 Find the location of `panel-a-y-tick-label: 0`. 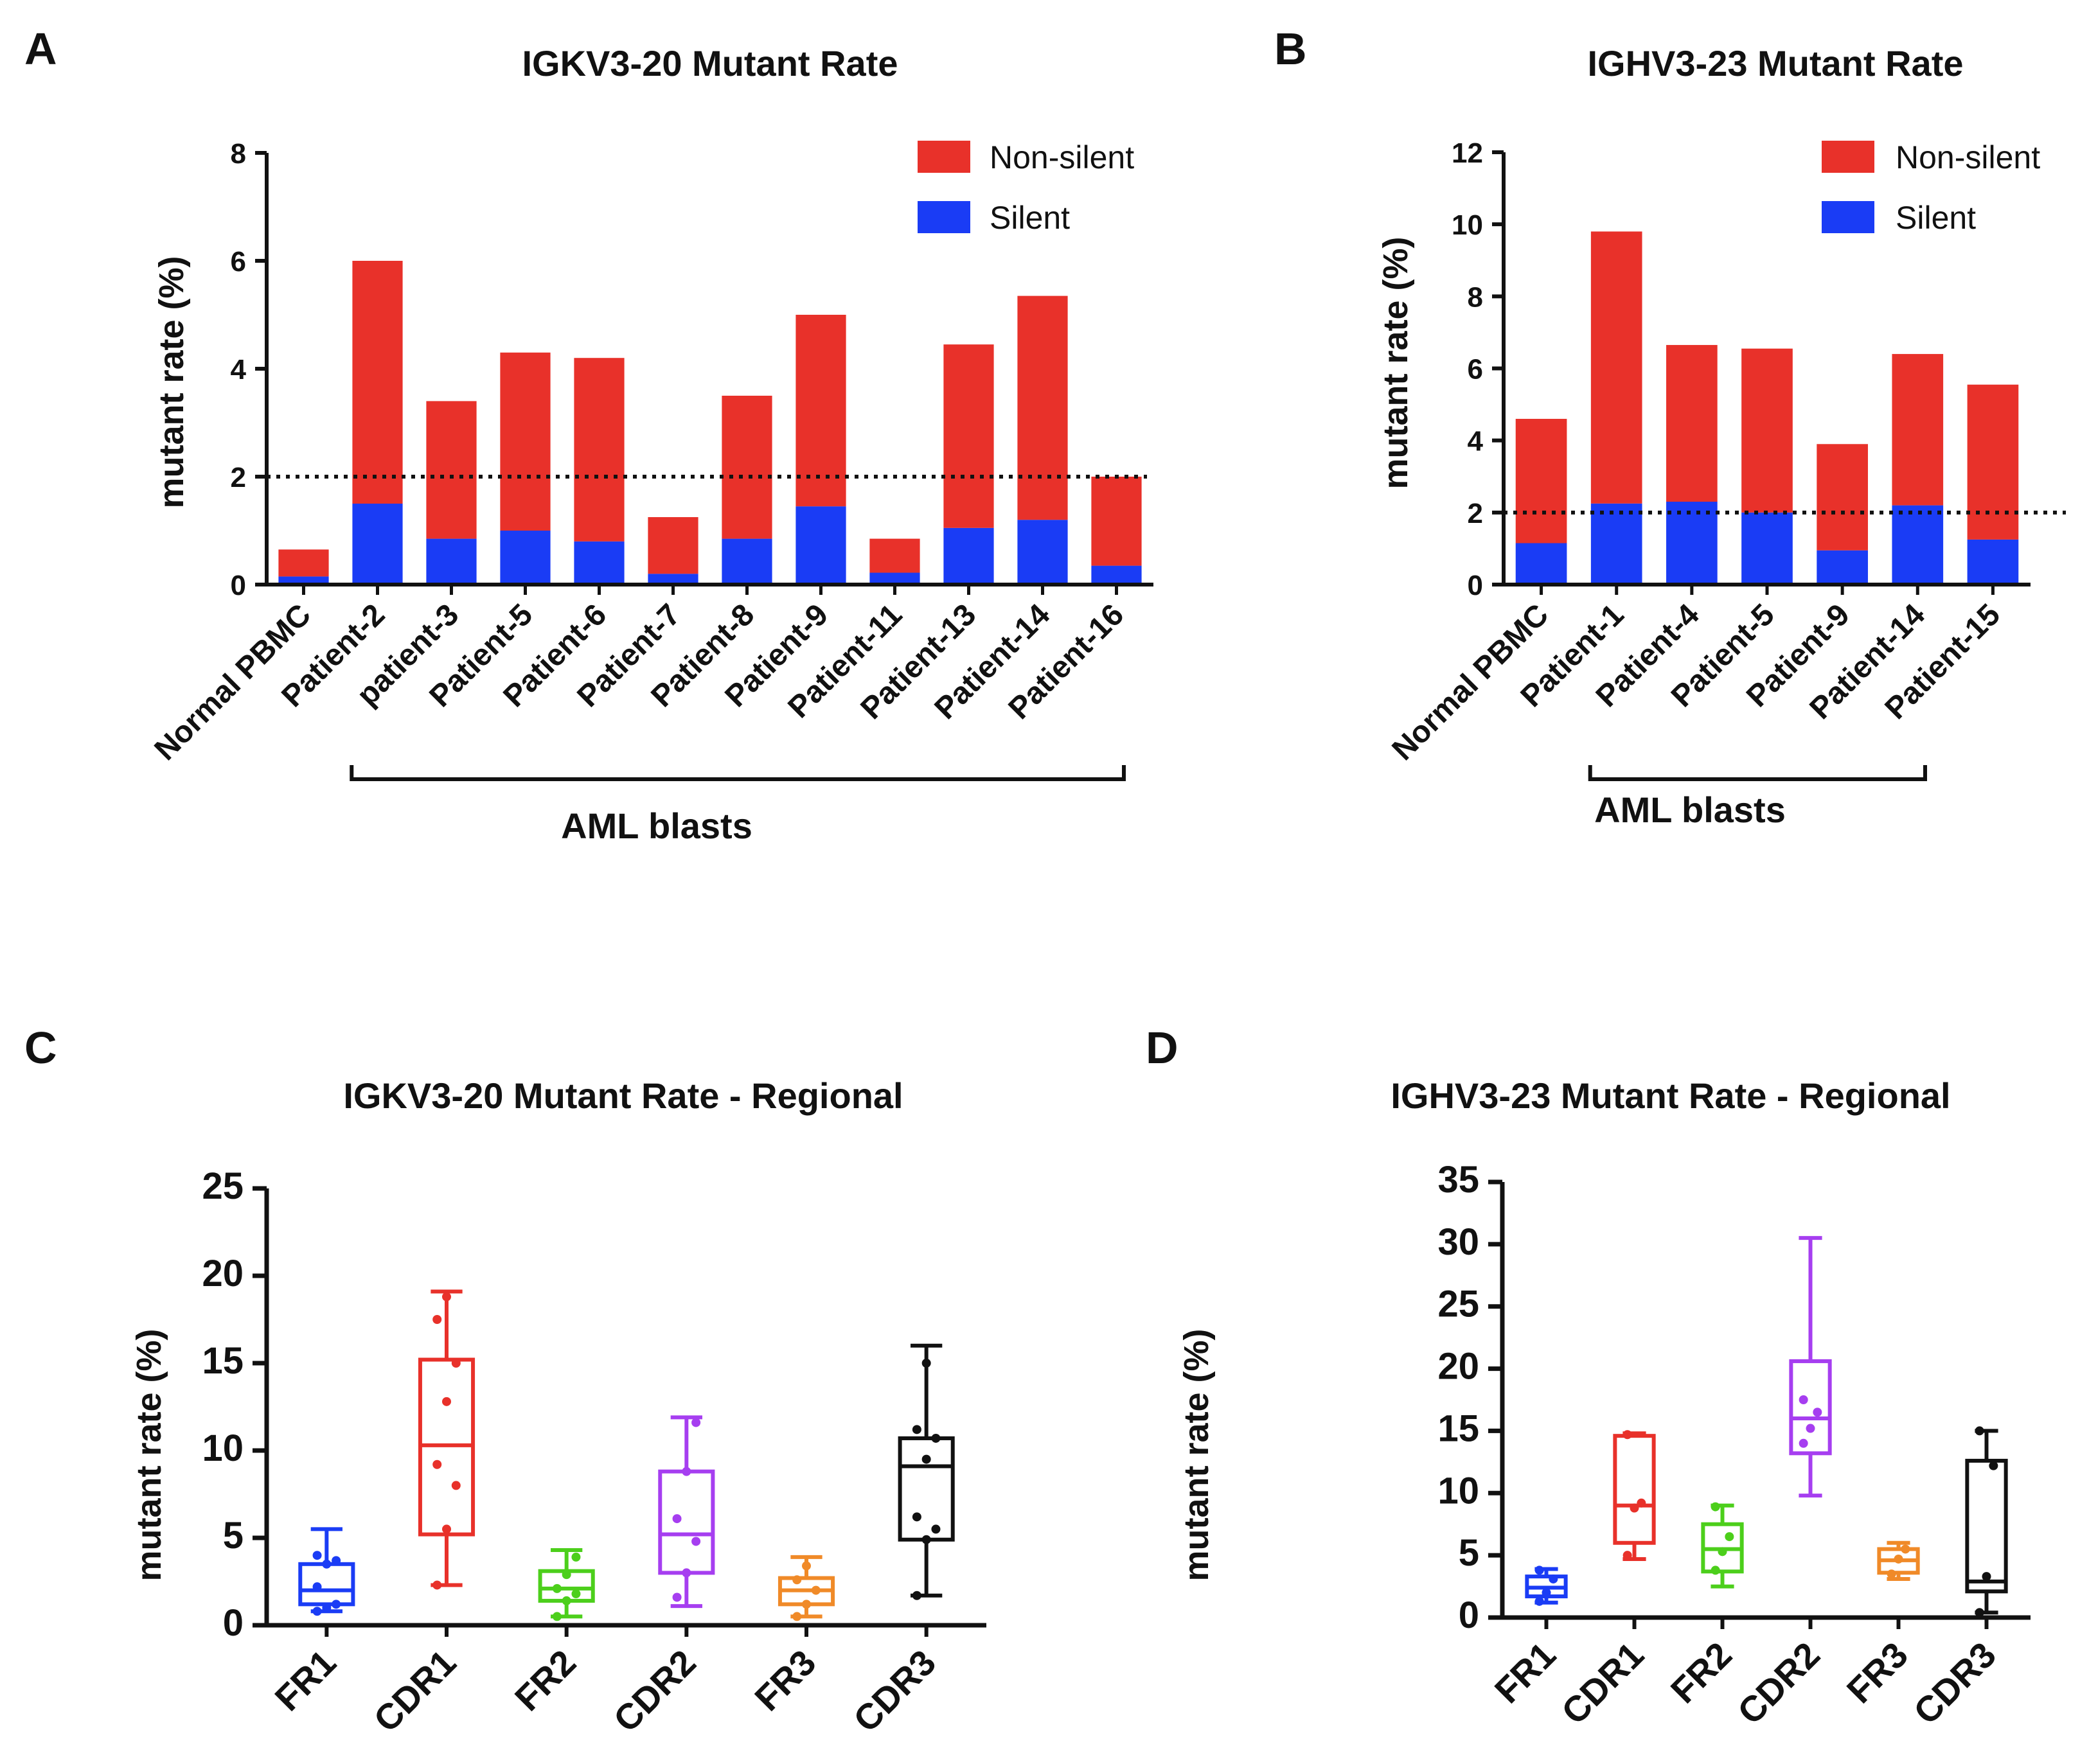

panel-a-y-tick-label: 0 is located at coordinates (238, 585).